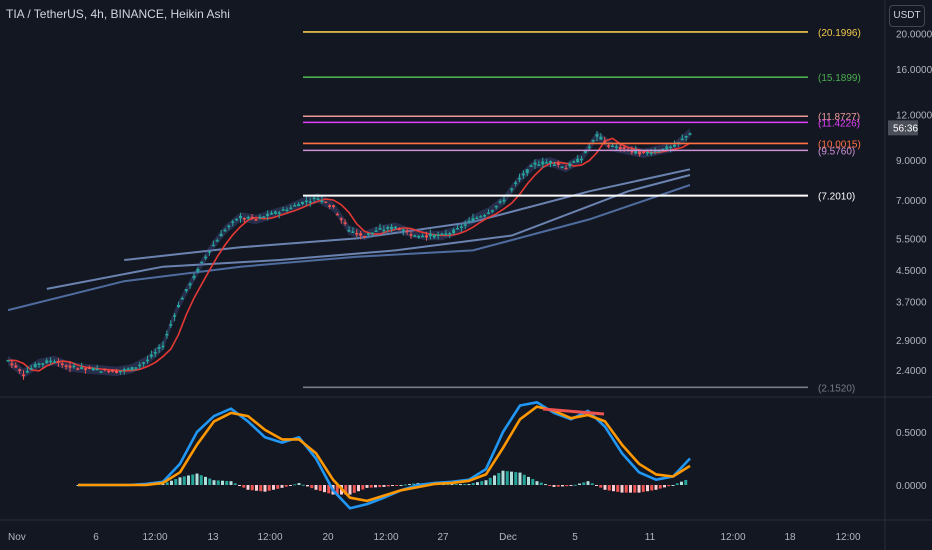 The width and height of the screenshot is (932, 550). What do you see at coordinates (914, 70) in the screenshot?
I see `y-tick-label: 16.0000` at bounding box center [914, 70].